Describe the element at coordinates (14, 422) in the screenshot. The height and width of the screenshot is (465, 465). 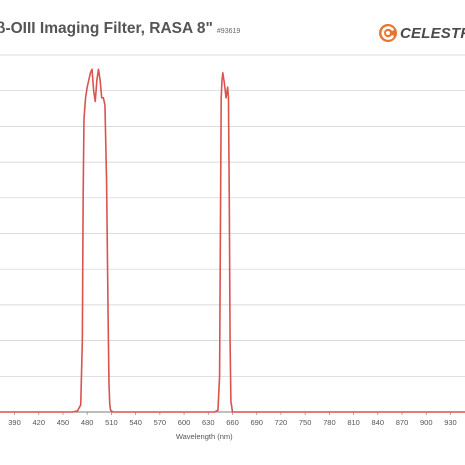
I see `x-tick-label: 390` at that location.